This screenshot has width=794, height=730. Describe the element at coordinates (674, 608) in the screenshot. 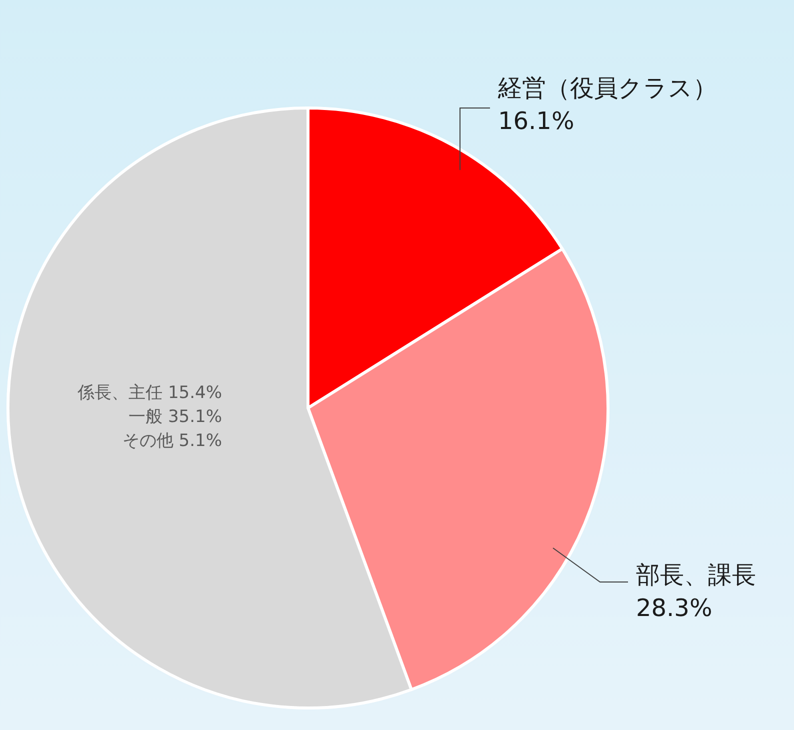

I see `data-label: 28.3%` at that location.